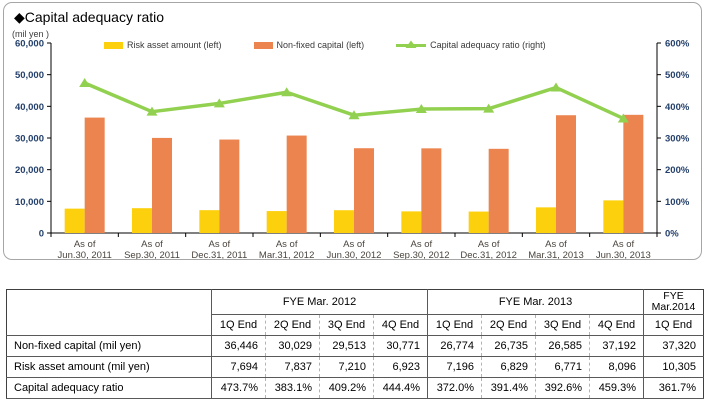  What do you see at coordinates (411, 45) in the screenshot?
I see `line-swatch-icon` at bounding box center [411, 45].